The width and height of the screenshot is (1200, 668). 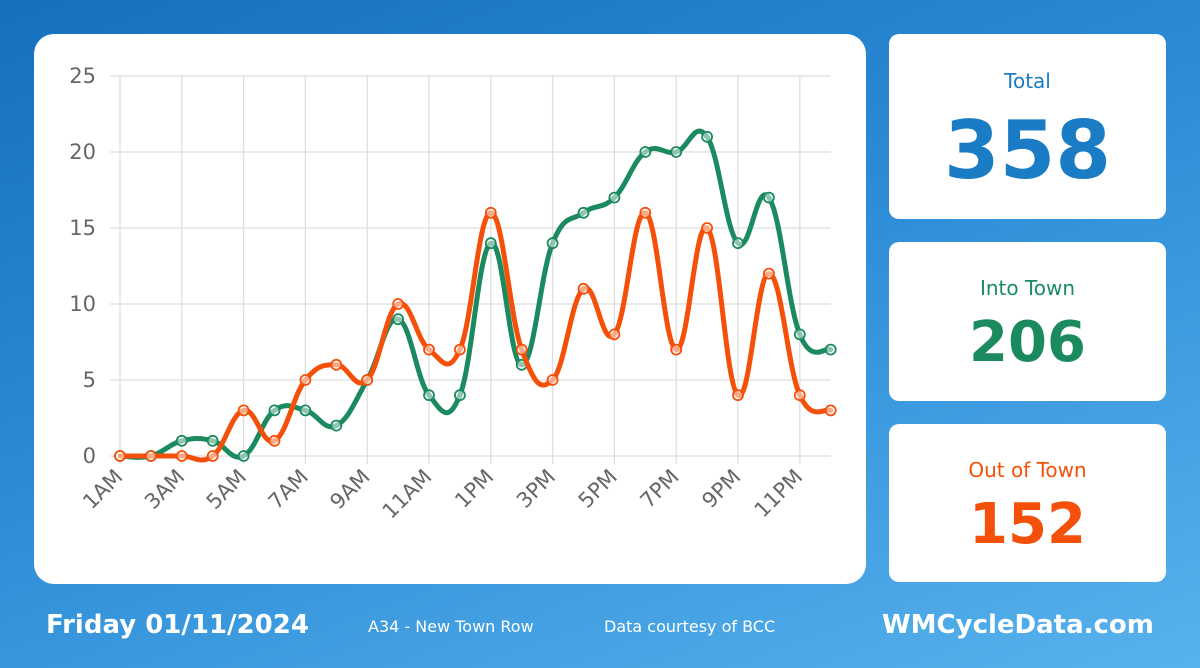 I want to click on y-tick-label: 25, so click(x=82, y=76).